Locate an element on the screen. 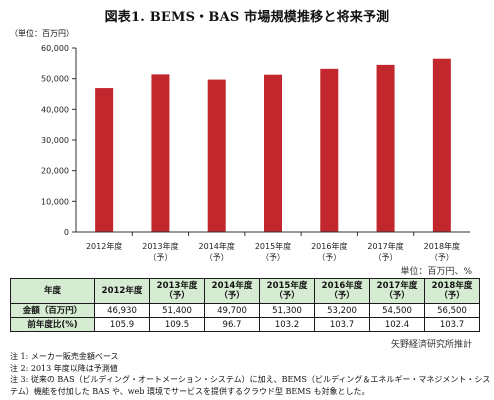  table-header-year-label: 年度 is located at coordinates (52, 291).